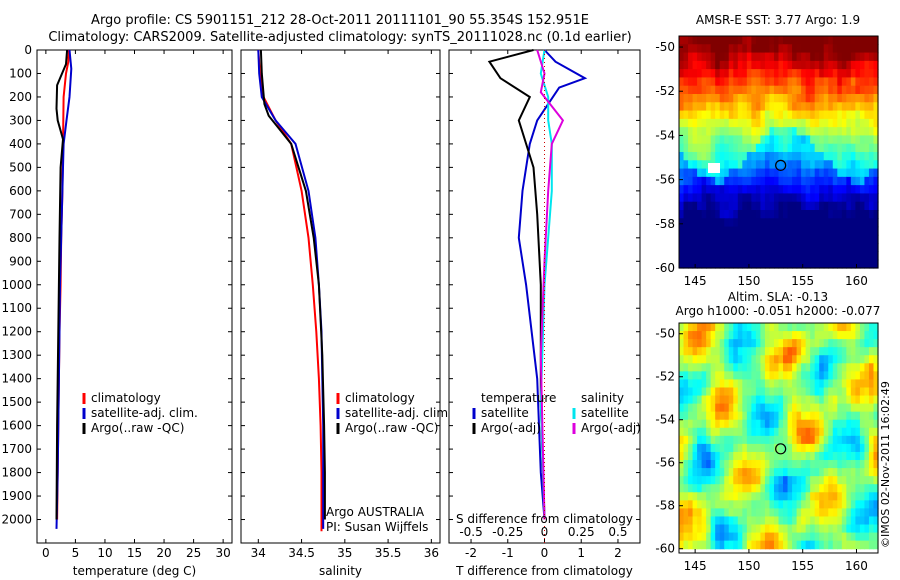  What do you see at coordinates (20, 144) in the screenshot?
I see `temperature-ytick-label: 400` at bounding box center [20, 144].